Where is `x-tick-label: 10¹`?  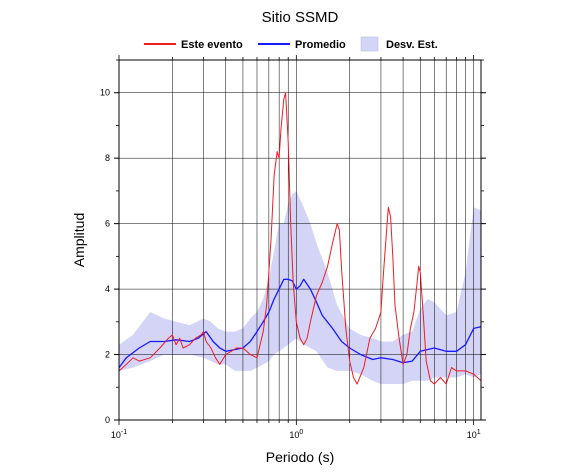 x-tick-label: 10¹ is located at coordinates (474, 434).